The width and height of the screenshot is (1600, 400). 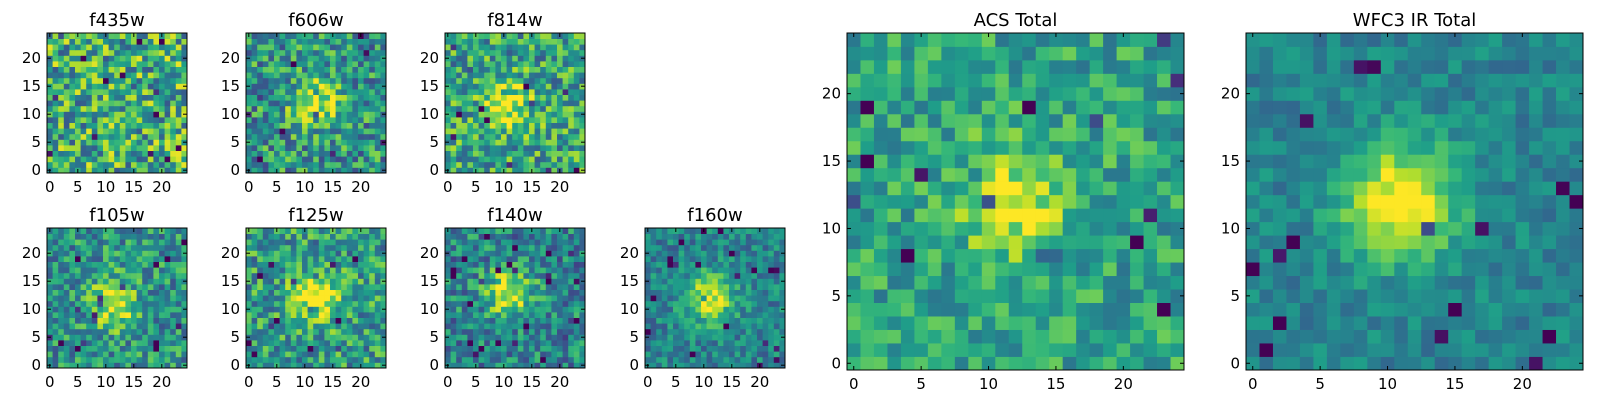 What do you see at coordinates (503, 382) in the screenshot?
I see `x-tick-label: 10` at bounding box center [503, 382].